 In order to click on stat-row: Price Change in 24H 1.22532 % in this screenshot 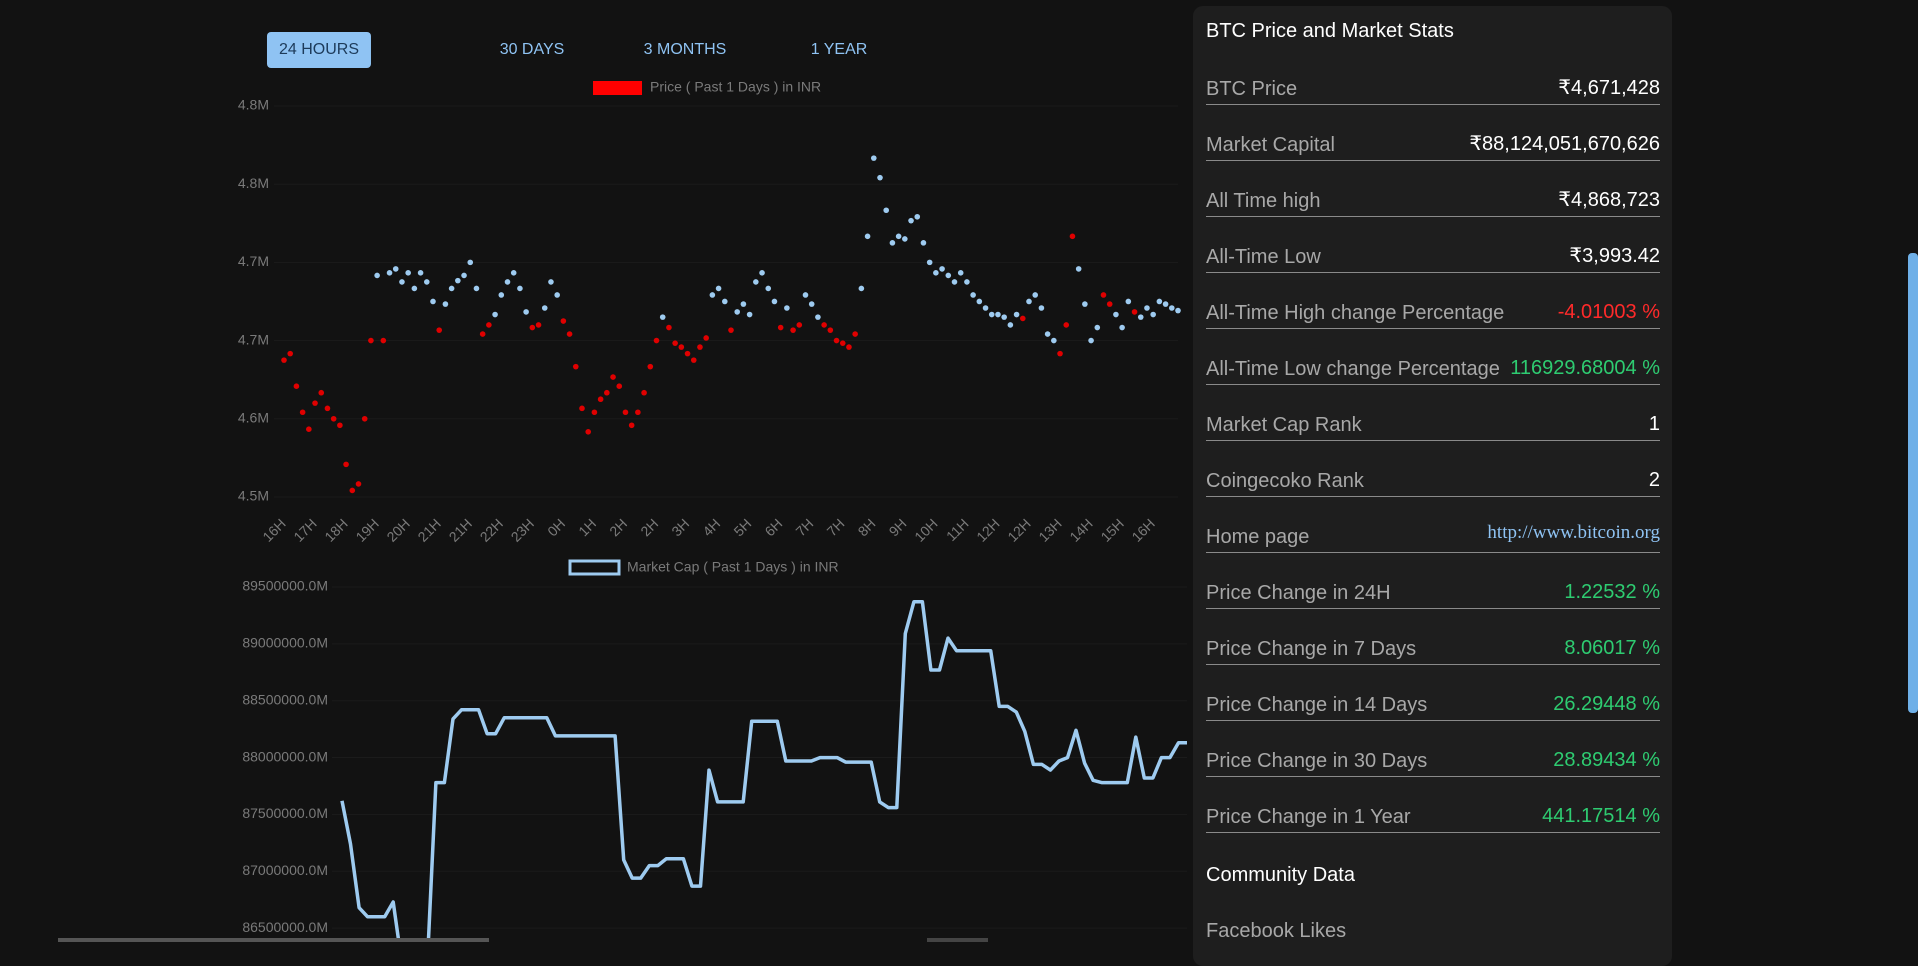, I will do `click(1433, 591)`.